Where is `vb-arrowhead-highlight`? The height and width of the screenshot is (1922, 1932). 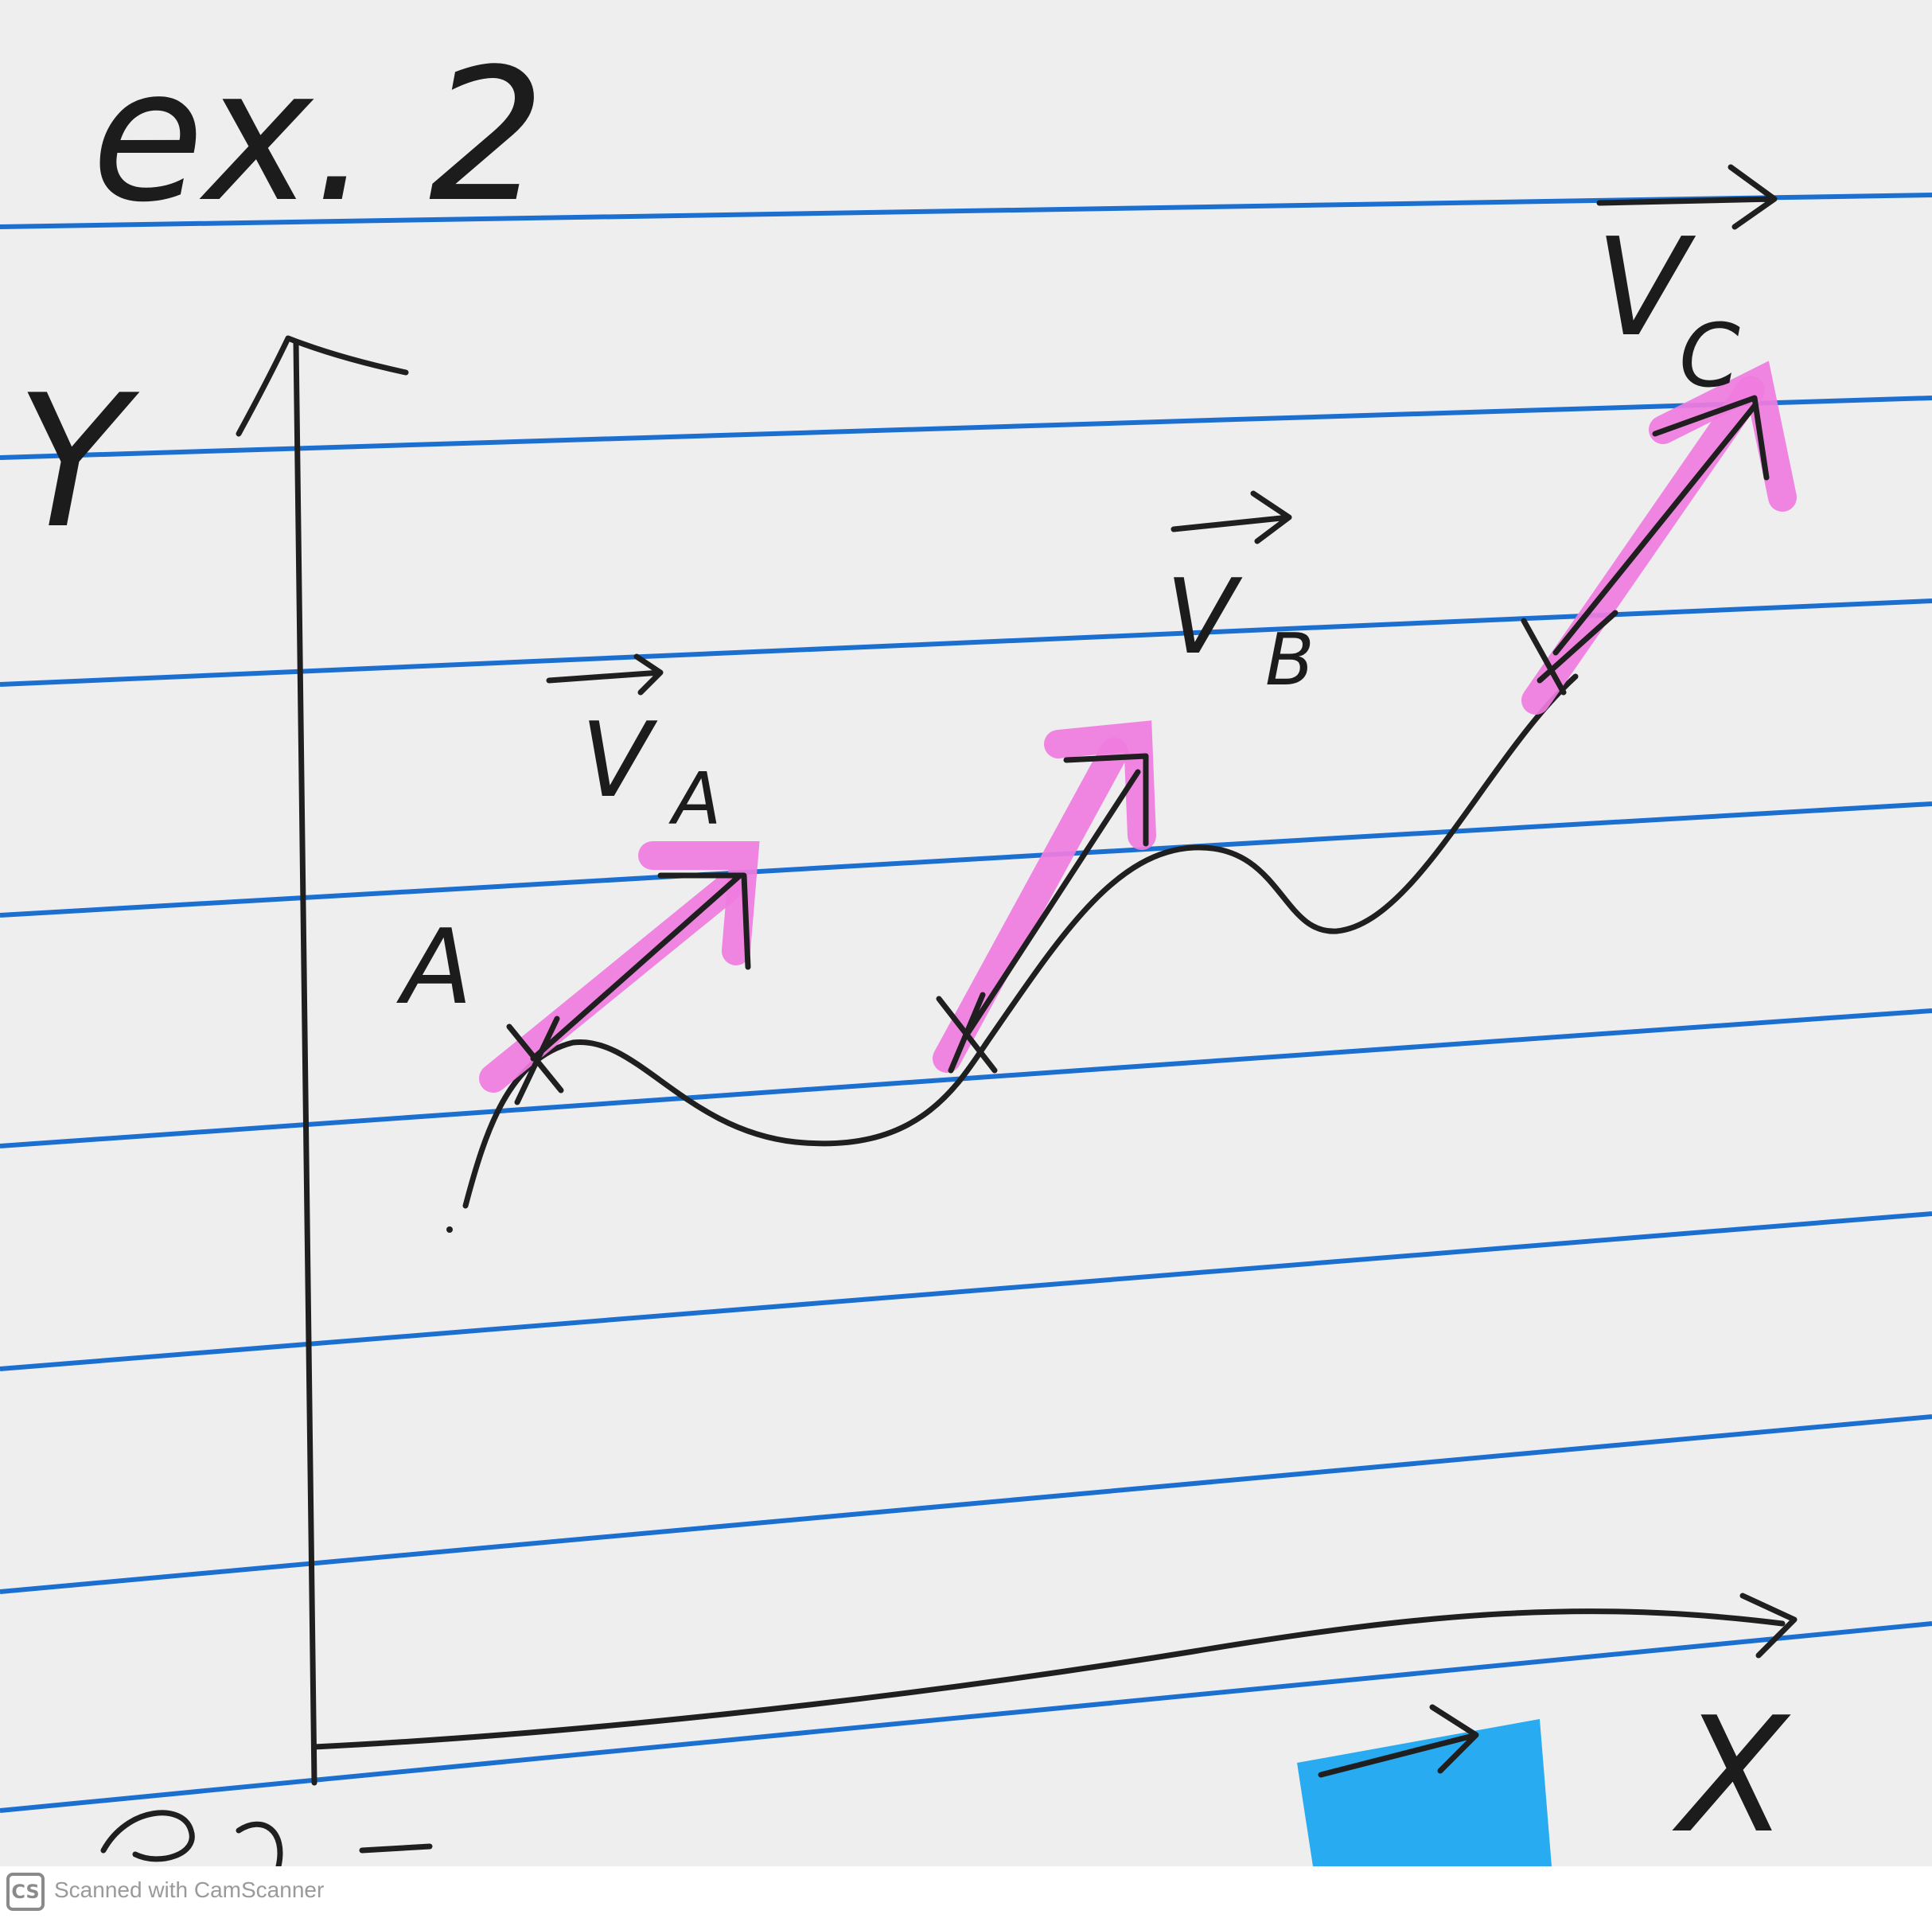
vb-arrowhead-highlight is located at coordinates (1100, 785).